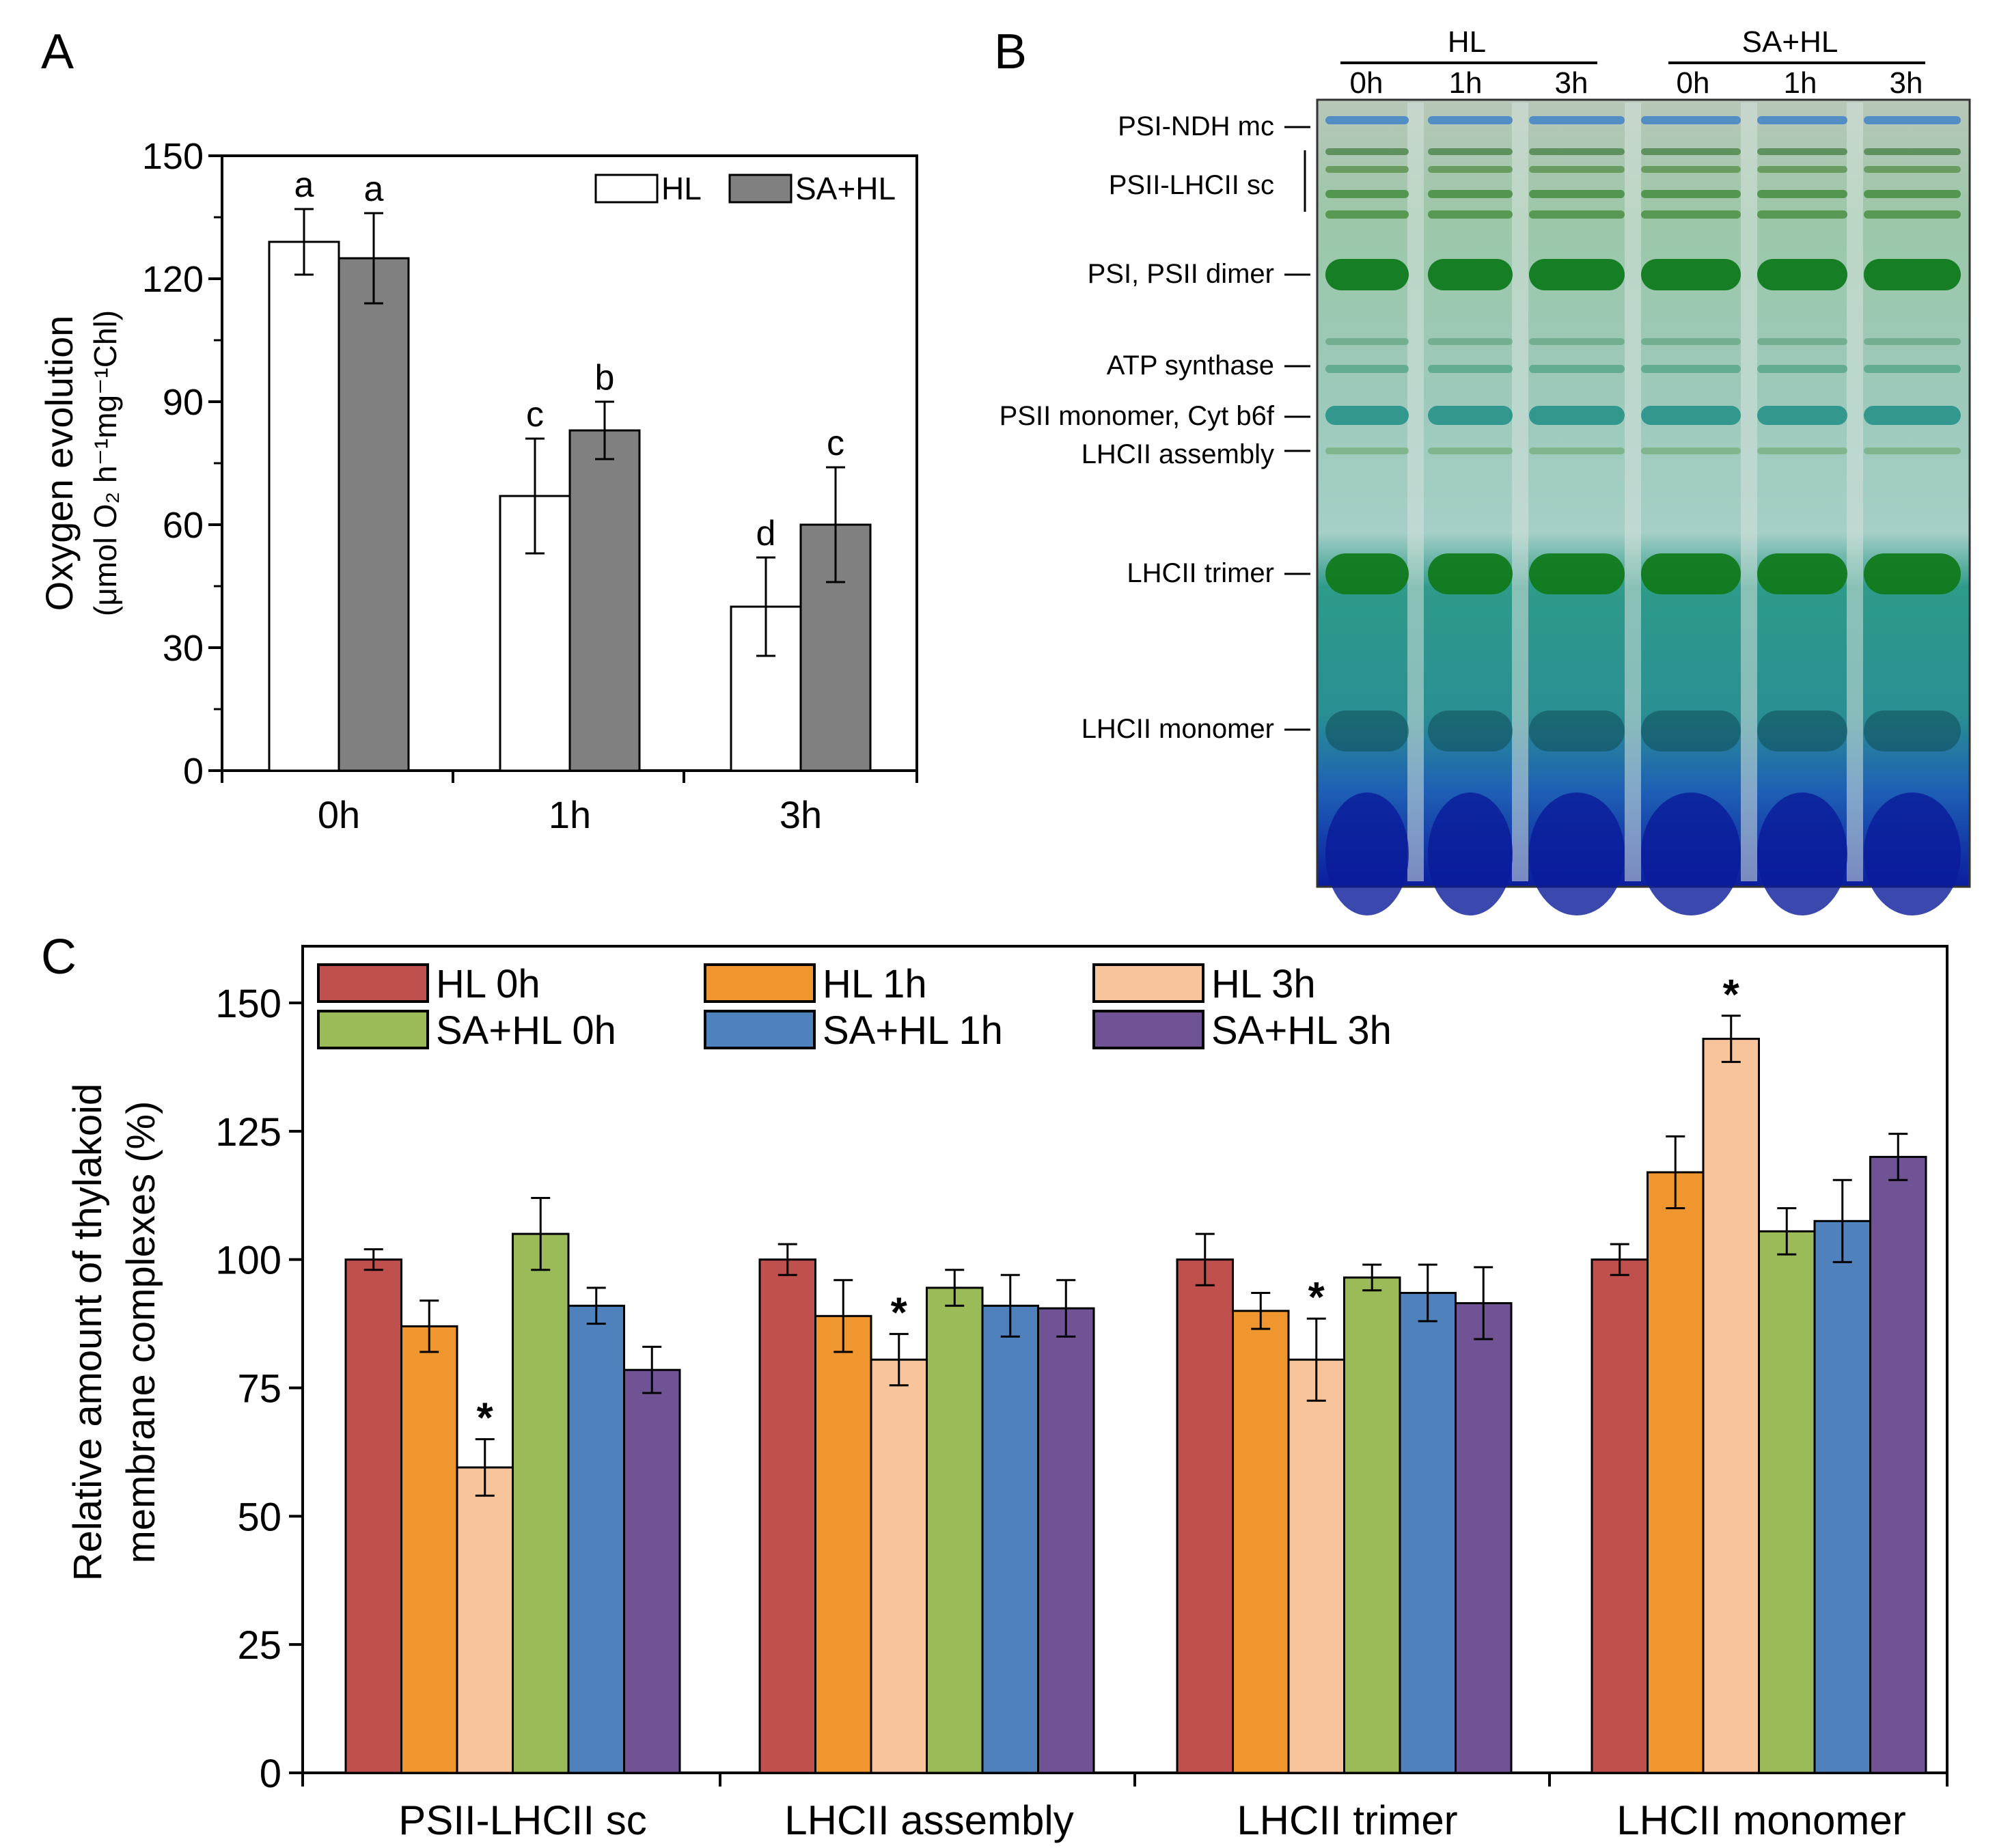  Describe the element at coordinates (1010, 52) in the screenshot. I see `panel-label-b: B` at that location.